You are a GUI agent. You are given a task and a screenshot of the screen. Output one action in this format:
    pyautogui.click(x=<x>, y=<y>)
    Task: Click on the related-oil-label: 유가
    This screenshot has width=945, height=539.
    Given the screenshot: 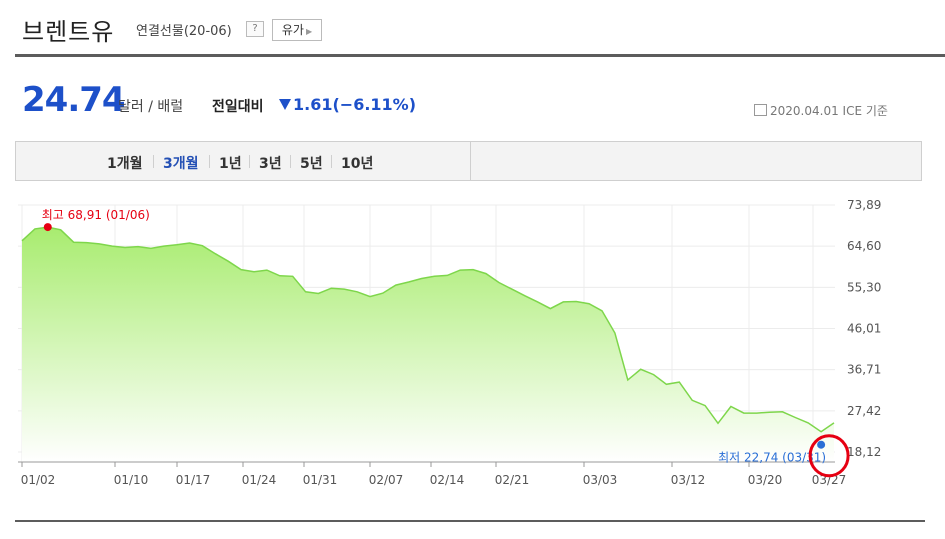 What is the action you would take?
    pyautogui.click(x=292, y=30)
    